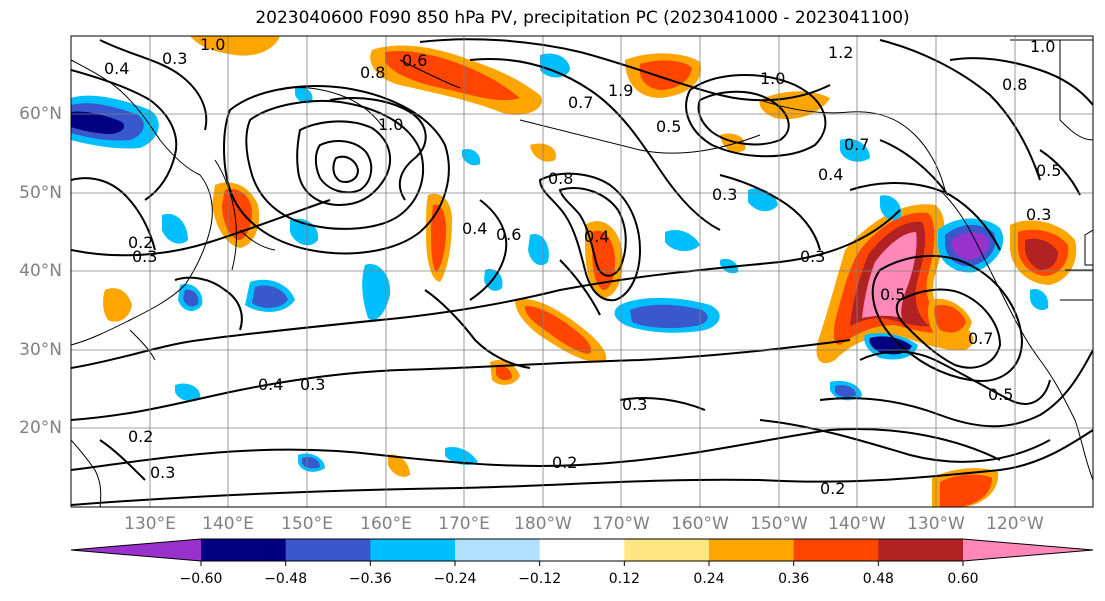 Image resolution: width=1105 pixels, height=601 pixels. Describe the element at coordinates (464, 524) in the screenshot. I see `lon-label-170e: 170°E` at that location.